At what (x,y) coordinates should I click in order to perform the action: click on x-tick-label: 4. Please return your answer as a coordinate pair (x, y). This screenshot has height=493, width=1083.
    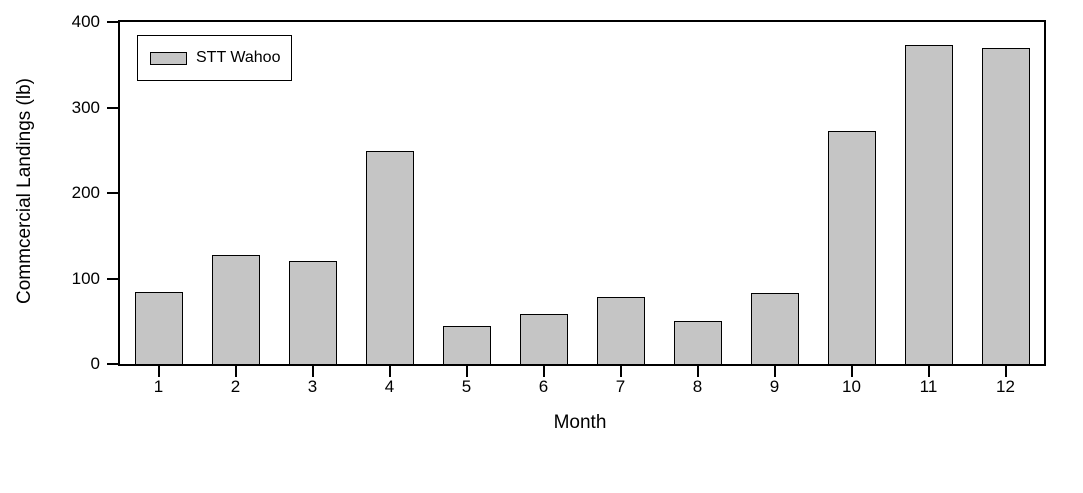
    Looking at the image, I should click on (389, 386).